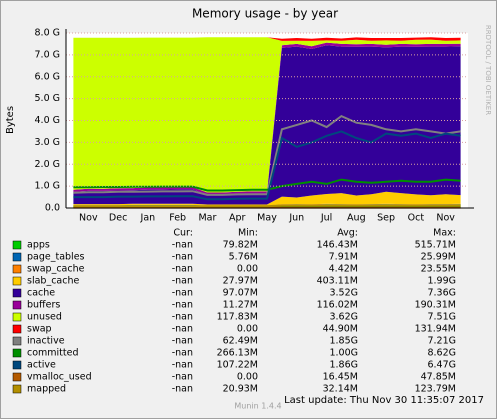 The height and width of the screenshot is (419, 497). Describe the element at coordinates (237, 218) in the screenshot. I see `x-tick-label: Apr` at that location.